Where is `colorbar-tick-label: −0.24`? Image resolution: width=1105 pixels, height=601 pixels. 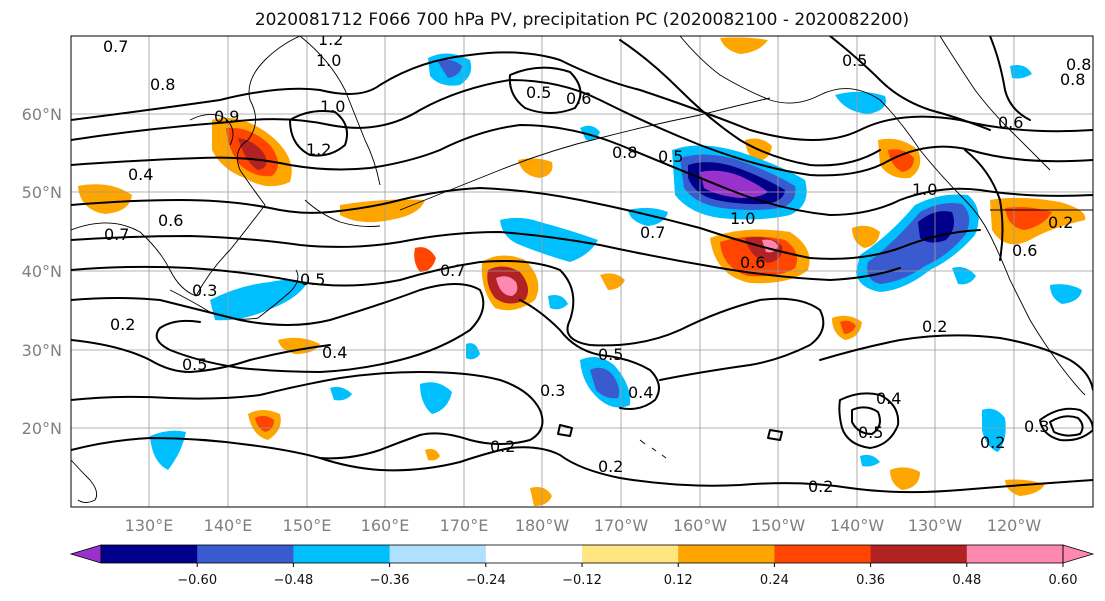
colorbar-tick-label: −0.24 is located at coordinates (486, 580).